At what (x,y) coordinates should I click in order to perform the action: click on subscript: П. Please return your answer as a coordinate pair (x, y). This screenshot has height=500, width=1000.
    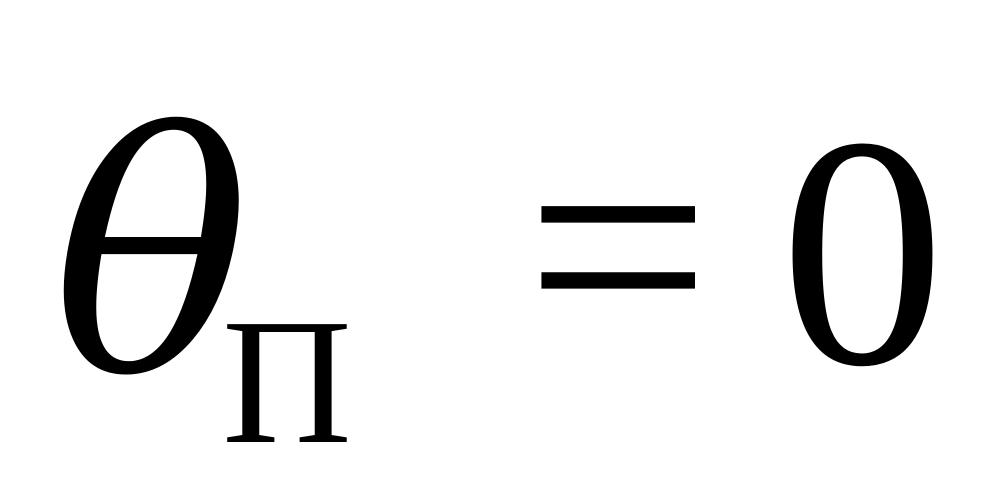
    Looking at the image, I should click on (287, 381).